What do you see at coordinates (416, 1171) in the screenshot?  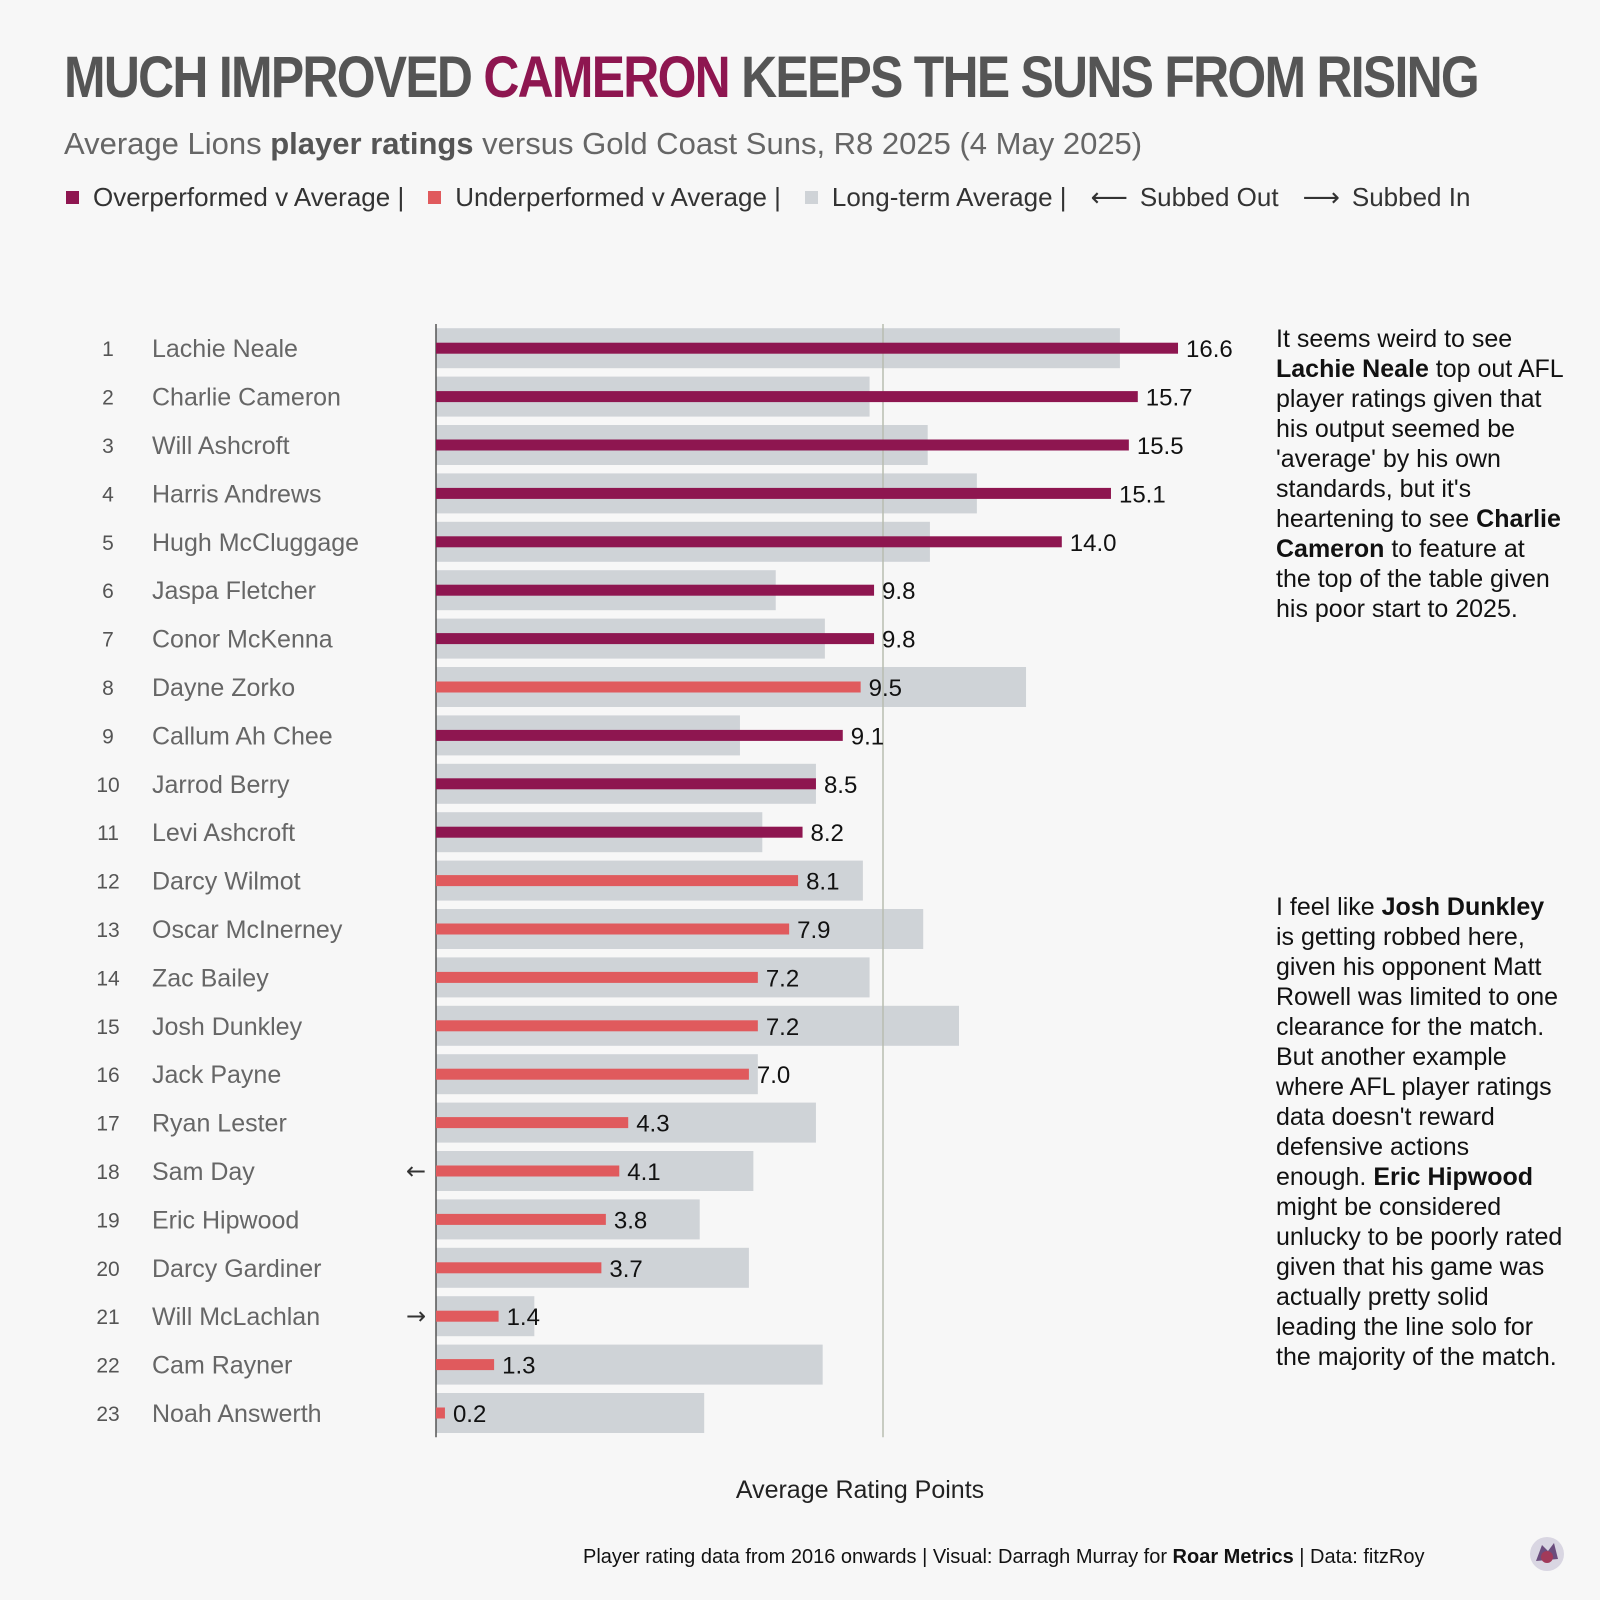 I see `subbed-out-arrow-icon: ←` at bounding box center [416, 1171].